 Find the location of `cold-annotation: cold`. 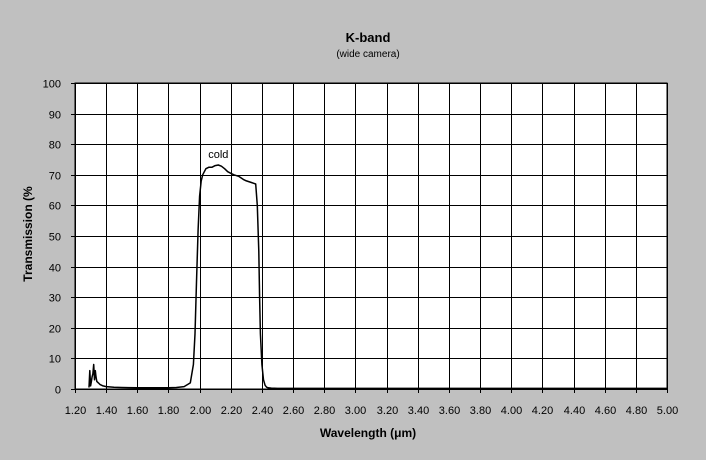

cold-annotation: cold is located at coordinates (218, 155).